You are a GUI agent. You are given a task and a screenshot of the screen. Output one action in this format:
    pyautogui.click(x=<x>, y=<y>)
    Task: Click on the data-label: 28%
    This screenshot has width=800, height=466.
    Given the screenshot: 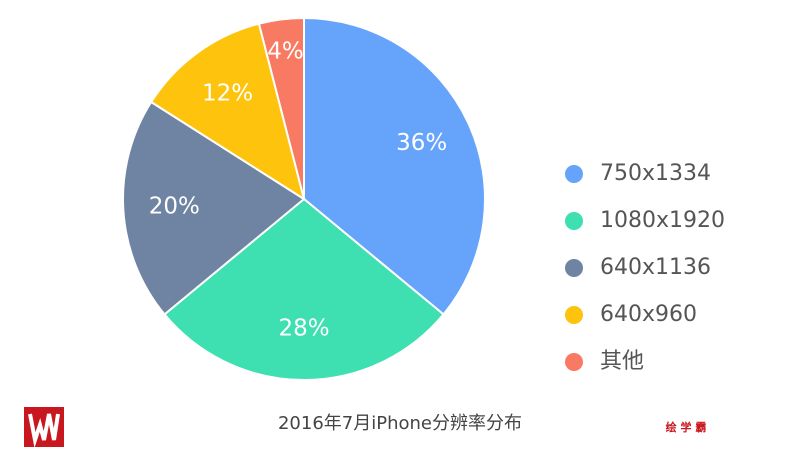 What is the action you would take?
    pyautogui.click(x=303, y=329)
    